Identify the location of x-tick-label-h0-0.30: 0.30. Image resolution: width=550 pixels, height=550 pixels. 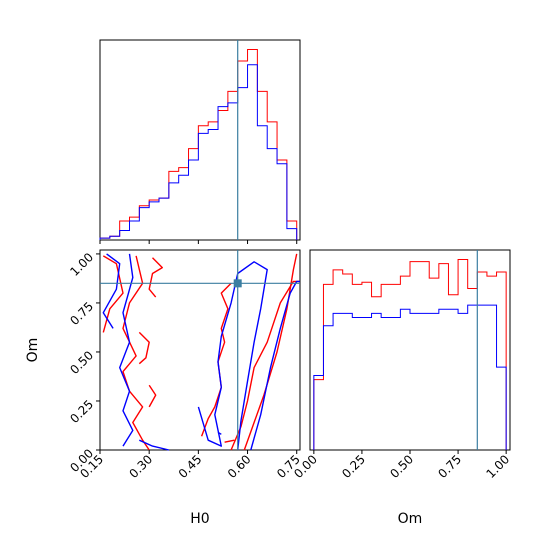
(141, 466).